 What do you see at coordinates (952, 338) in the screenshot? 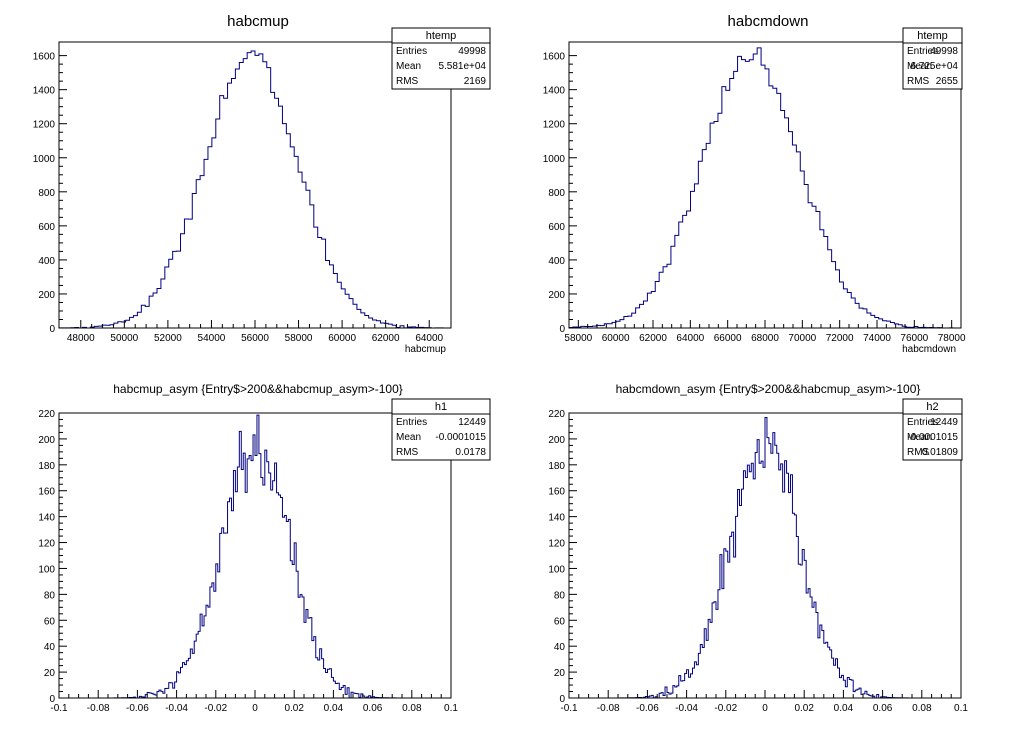
I see `x-tick-label: 78000` at bounding box center [952, 338].